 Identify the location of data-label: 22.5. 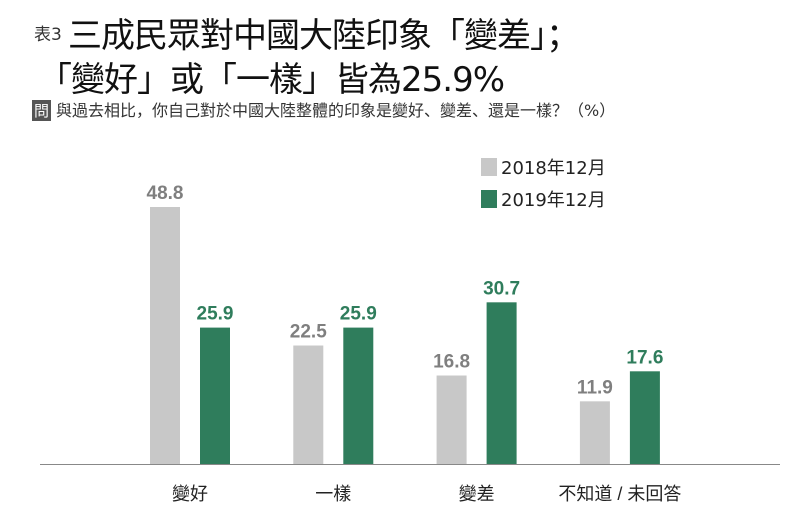
(308, 332).